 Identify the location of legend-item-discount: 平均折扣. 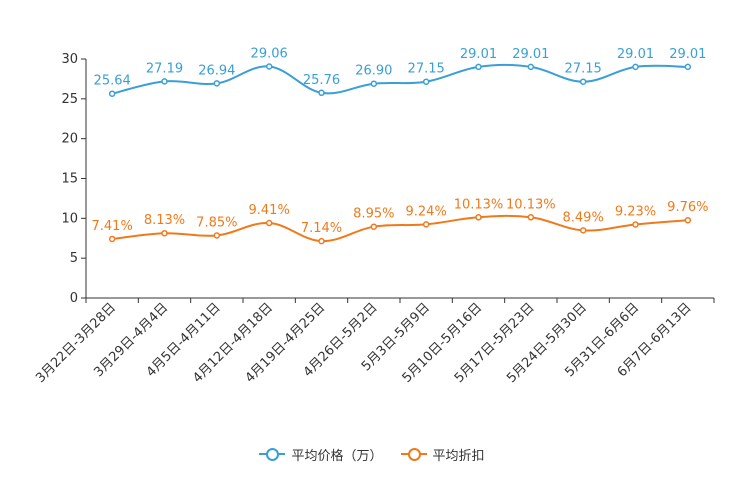
(442, 454).